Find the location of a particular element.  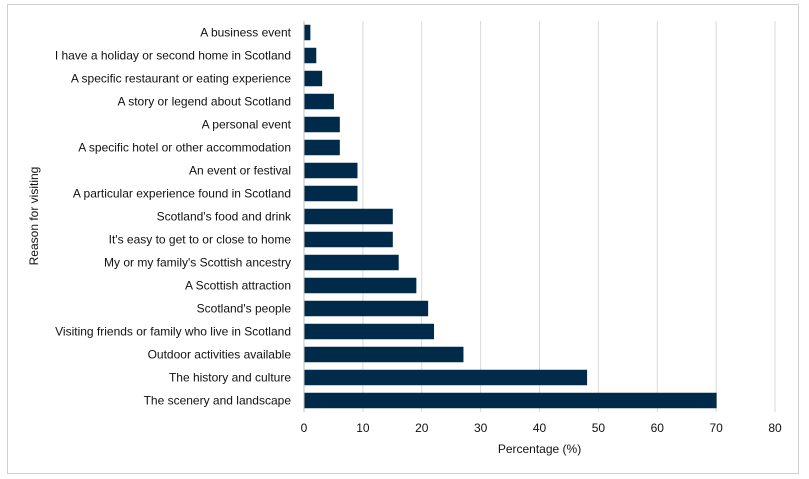

y-category-label: My or my family's Scottish ancestry is located at coordinates (197, 263).